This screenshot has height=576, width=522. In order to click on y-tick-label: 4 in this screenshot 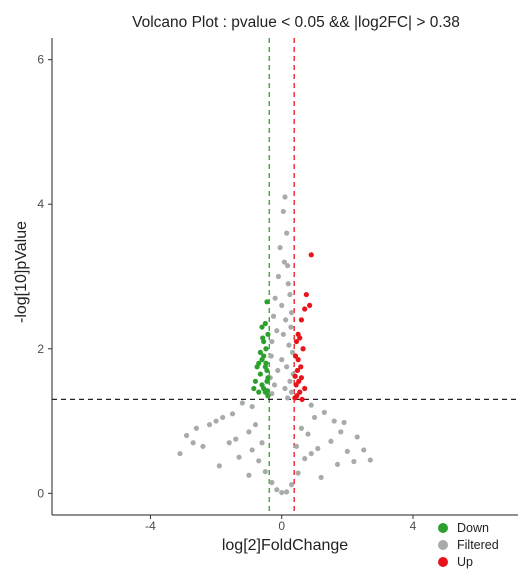, I will do `click(40, 204)`.